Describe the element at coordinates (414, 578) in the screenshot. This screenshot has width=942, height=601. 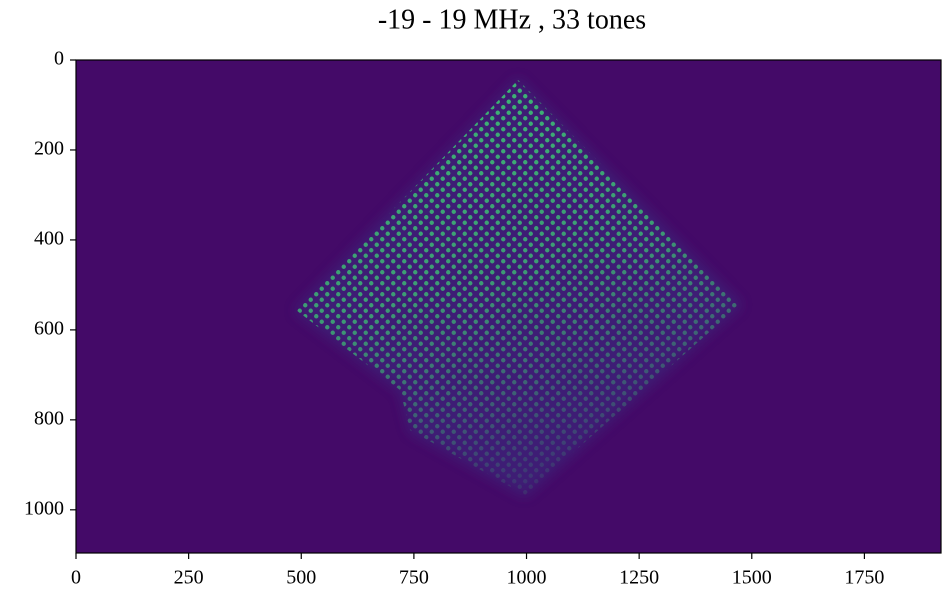
I see `x-tick-label: 750` at that location.